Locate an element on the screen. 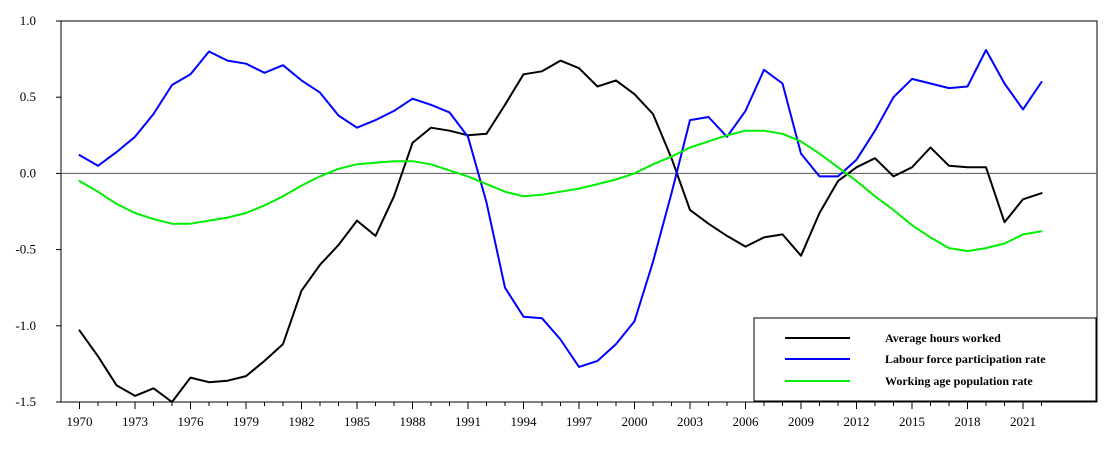 This screenshot has height=452, width=1108. x-tick-label: 2021 is located at coordinates (1023, 421).